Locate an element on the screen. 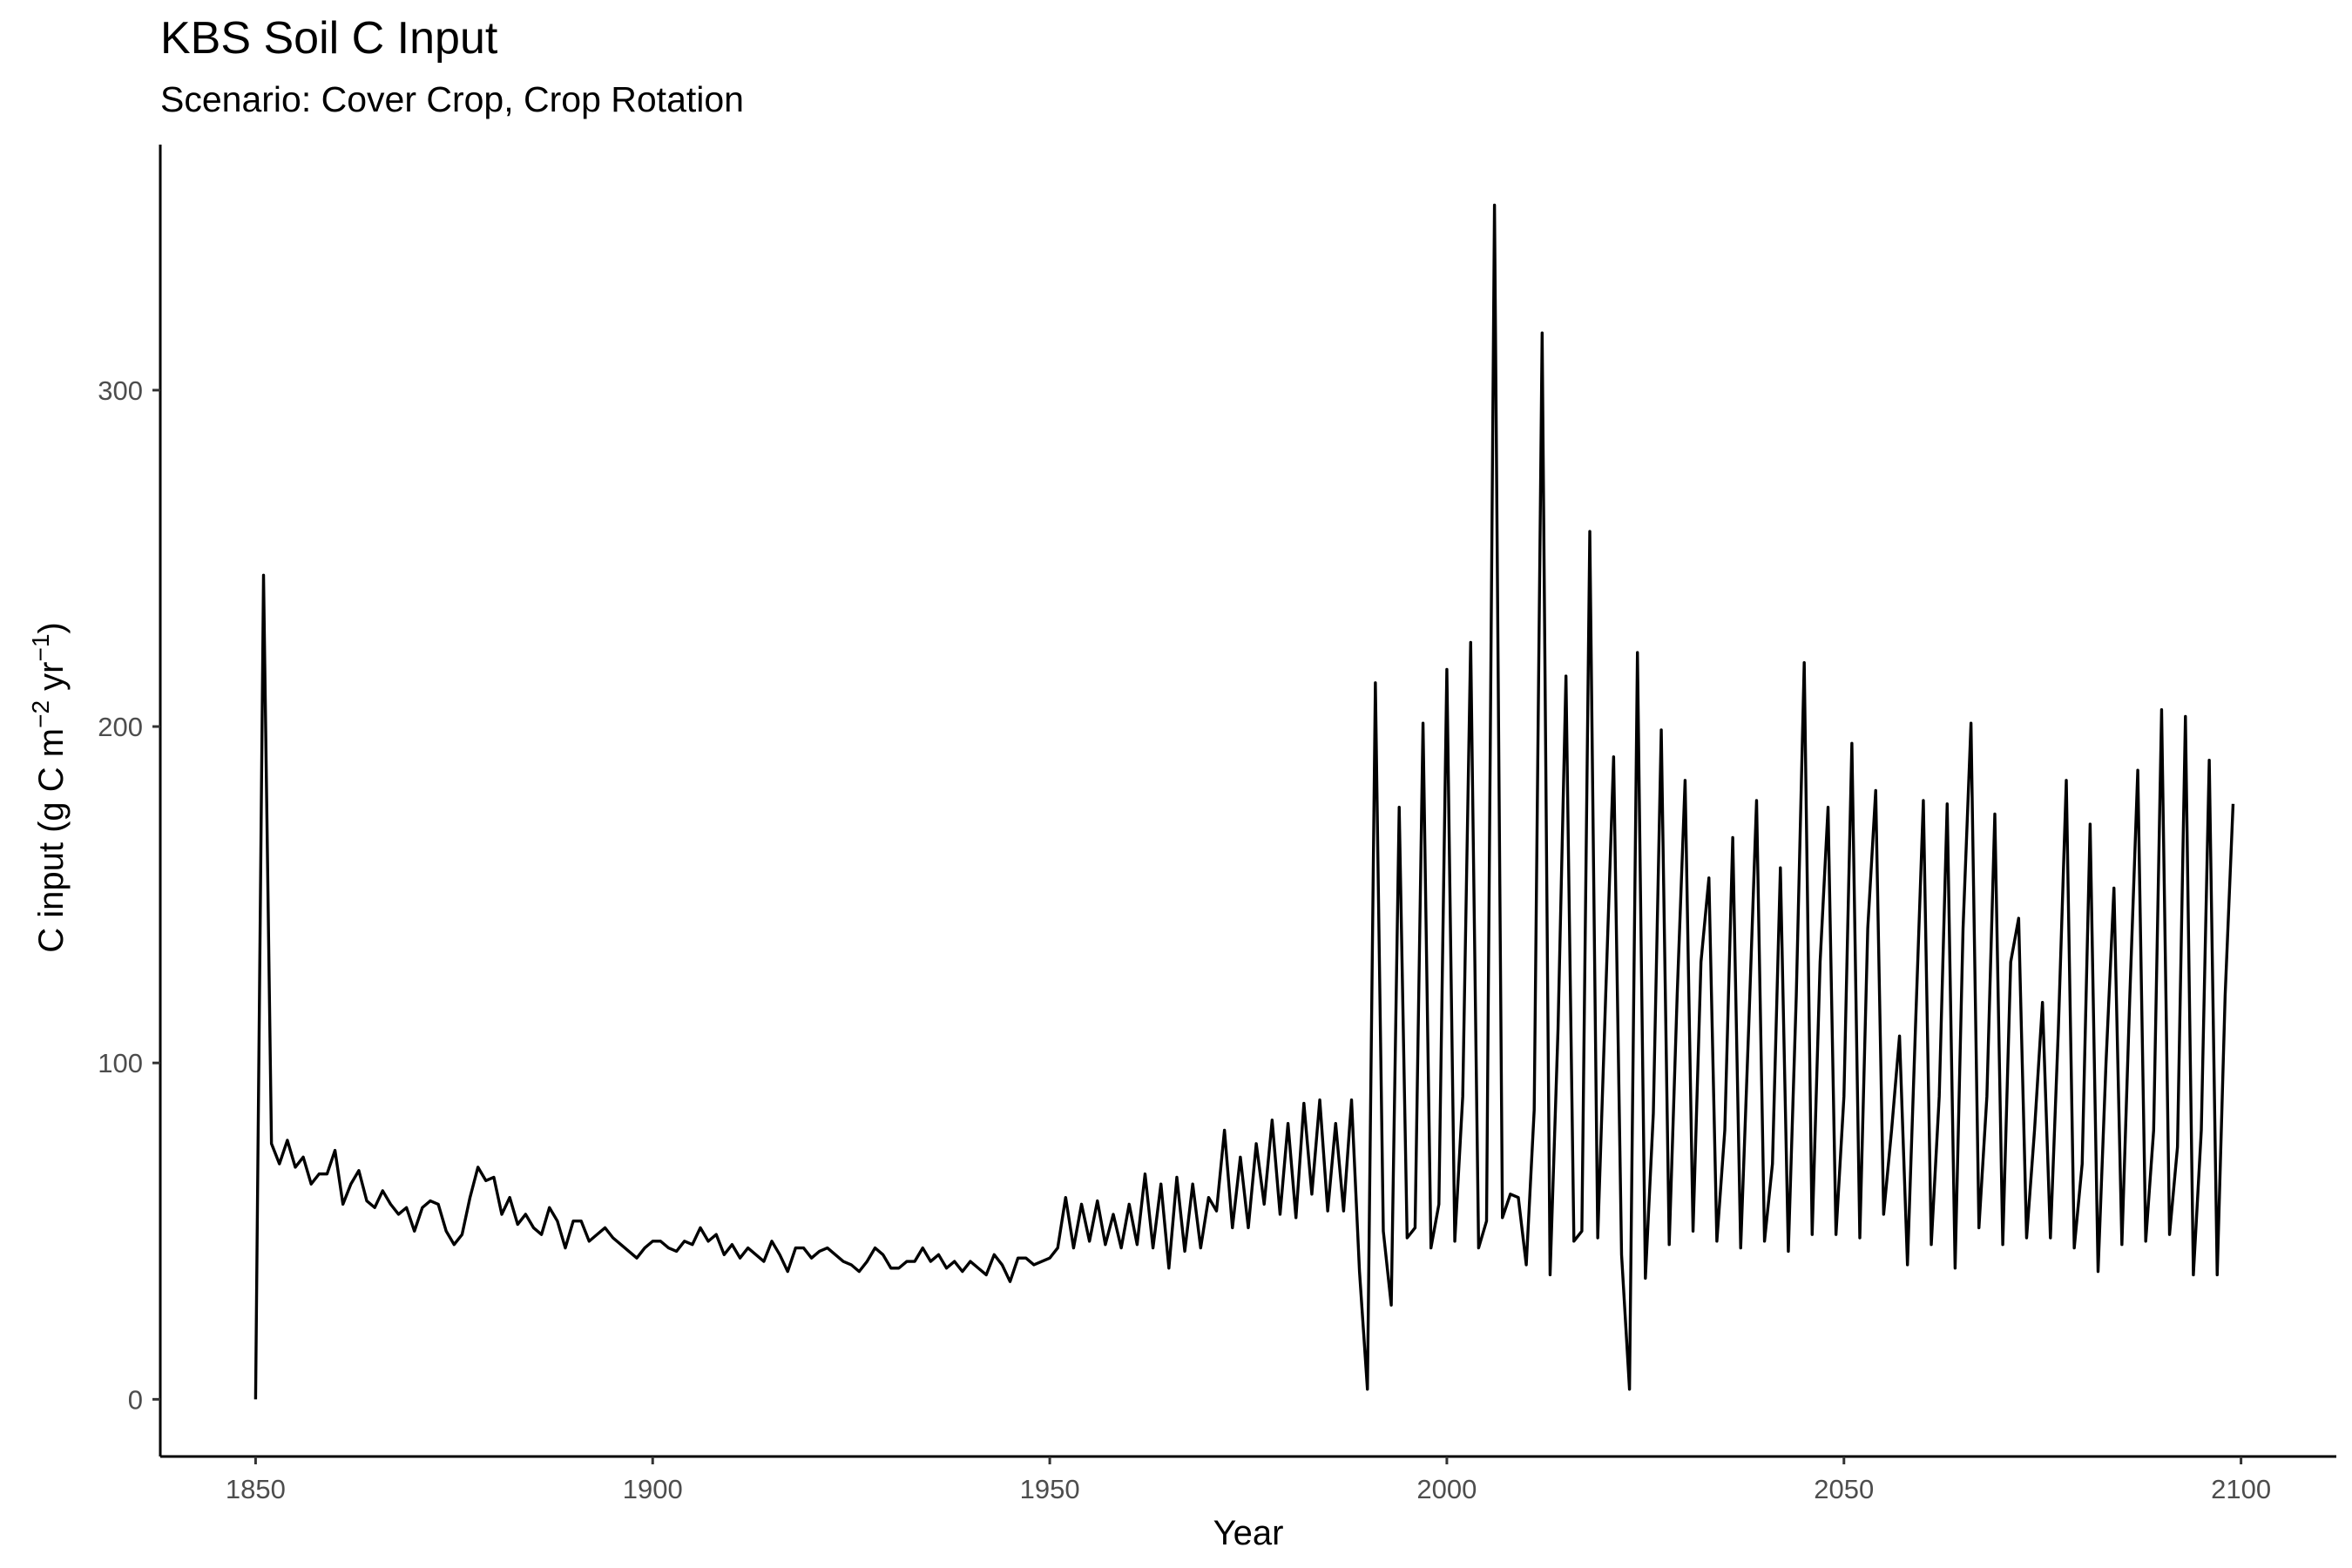  y-tick-label: 100 is located at coordinates (120, 1063).